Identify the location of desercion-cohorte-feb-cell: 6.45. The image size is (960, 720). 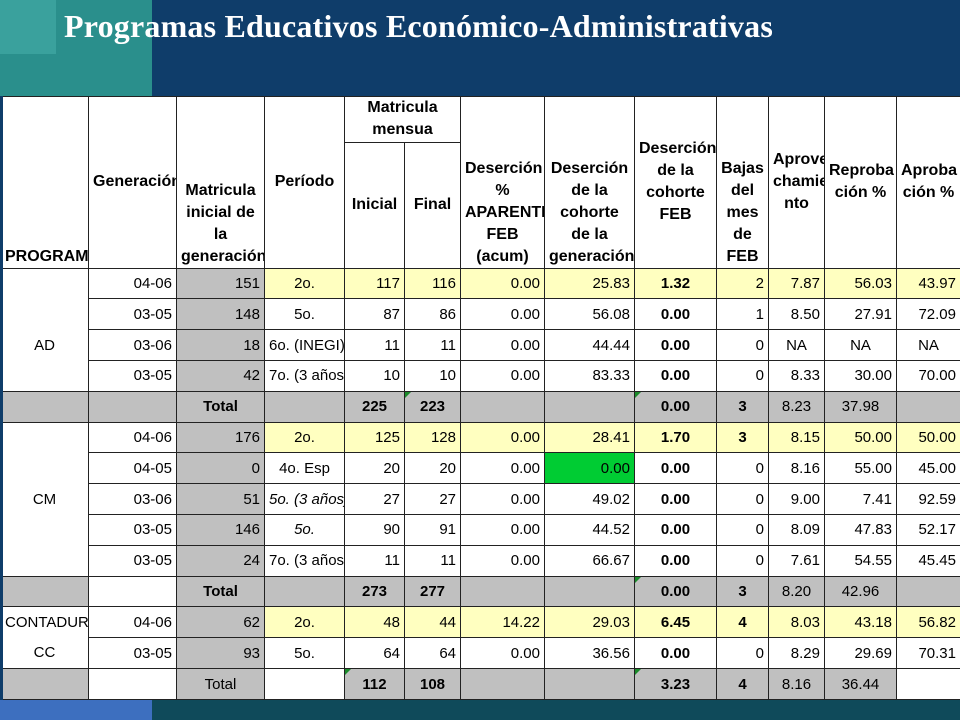
(675, 622).